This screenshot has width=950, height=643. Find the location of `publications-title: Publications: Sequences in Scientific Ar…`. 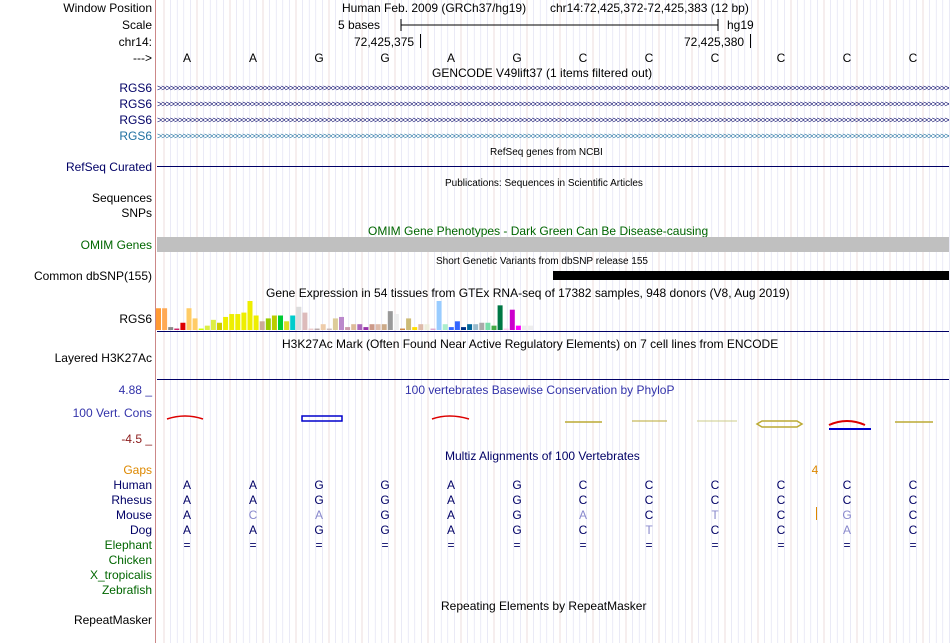

publications-title: Publications: Sequences in Scientific Ar… is located at coordinates (544, 183).